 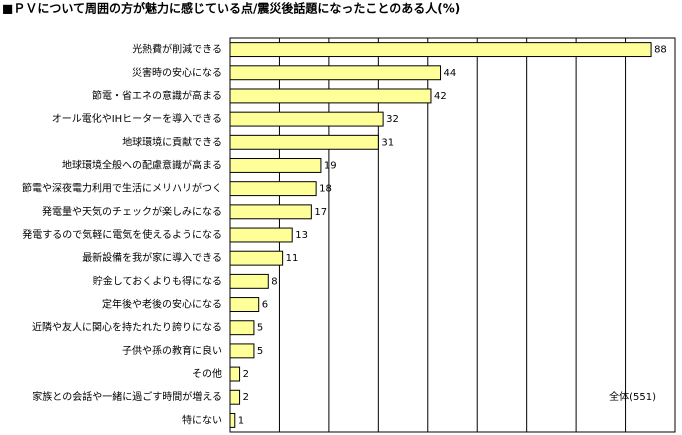 What do you see at coordinates (137, 118) in the screenshot?
I see `y-tick-label: オール電化やIHヒーターを導入できる` at bounding box center [137, 118].